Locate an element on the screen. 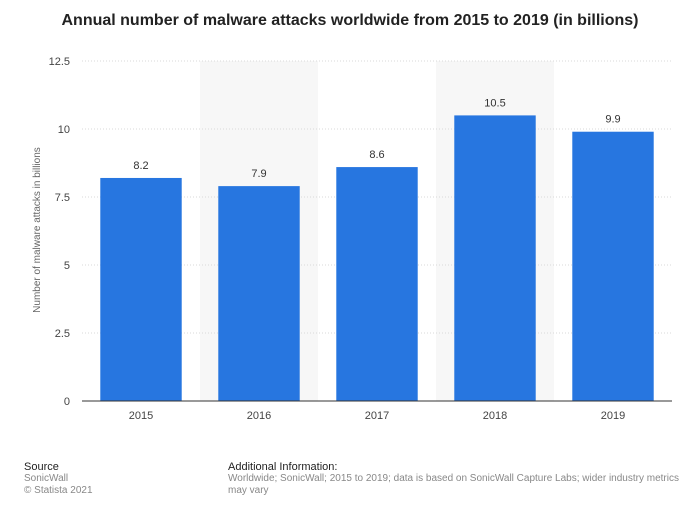  bar-value-label: 8.2 is located at coordinates (140, 166).